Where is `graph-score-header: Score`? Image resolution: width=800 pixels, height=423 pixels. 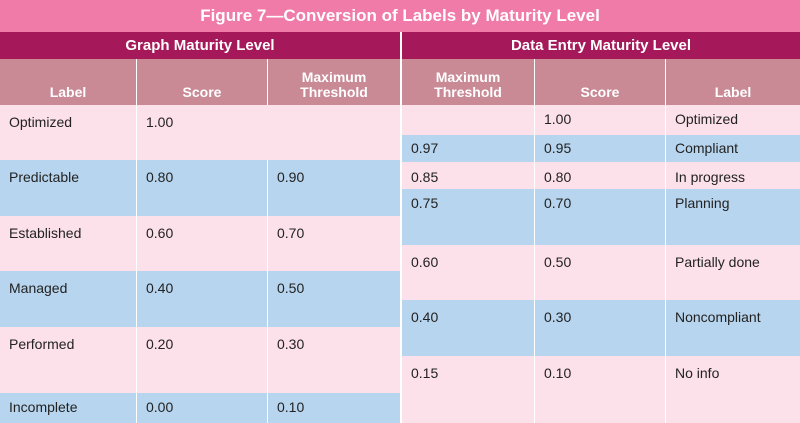
graph-score-header: Score is located at coordinates (202, 82).